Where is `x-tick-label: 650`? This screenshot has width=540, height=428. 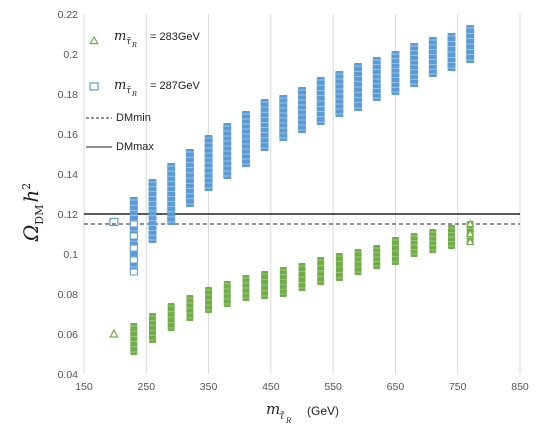
x-tick-label: 650 is located at coordinates (396, 387).